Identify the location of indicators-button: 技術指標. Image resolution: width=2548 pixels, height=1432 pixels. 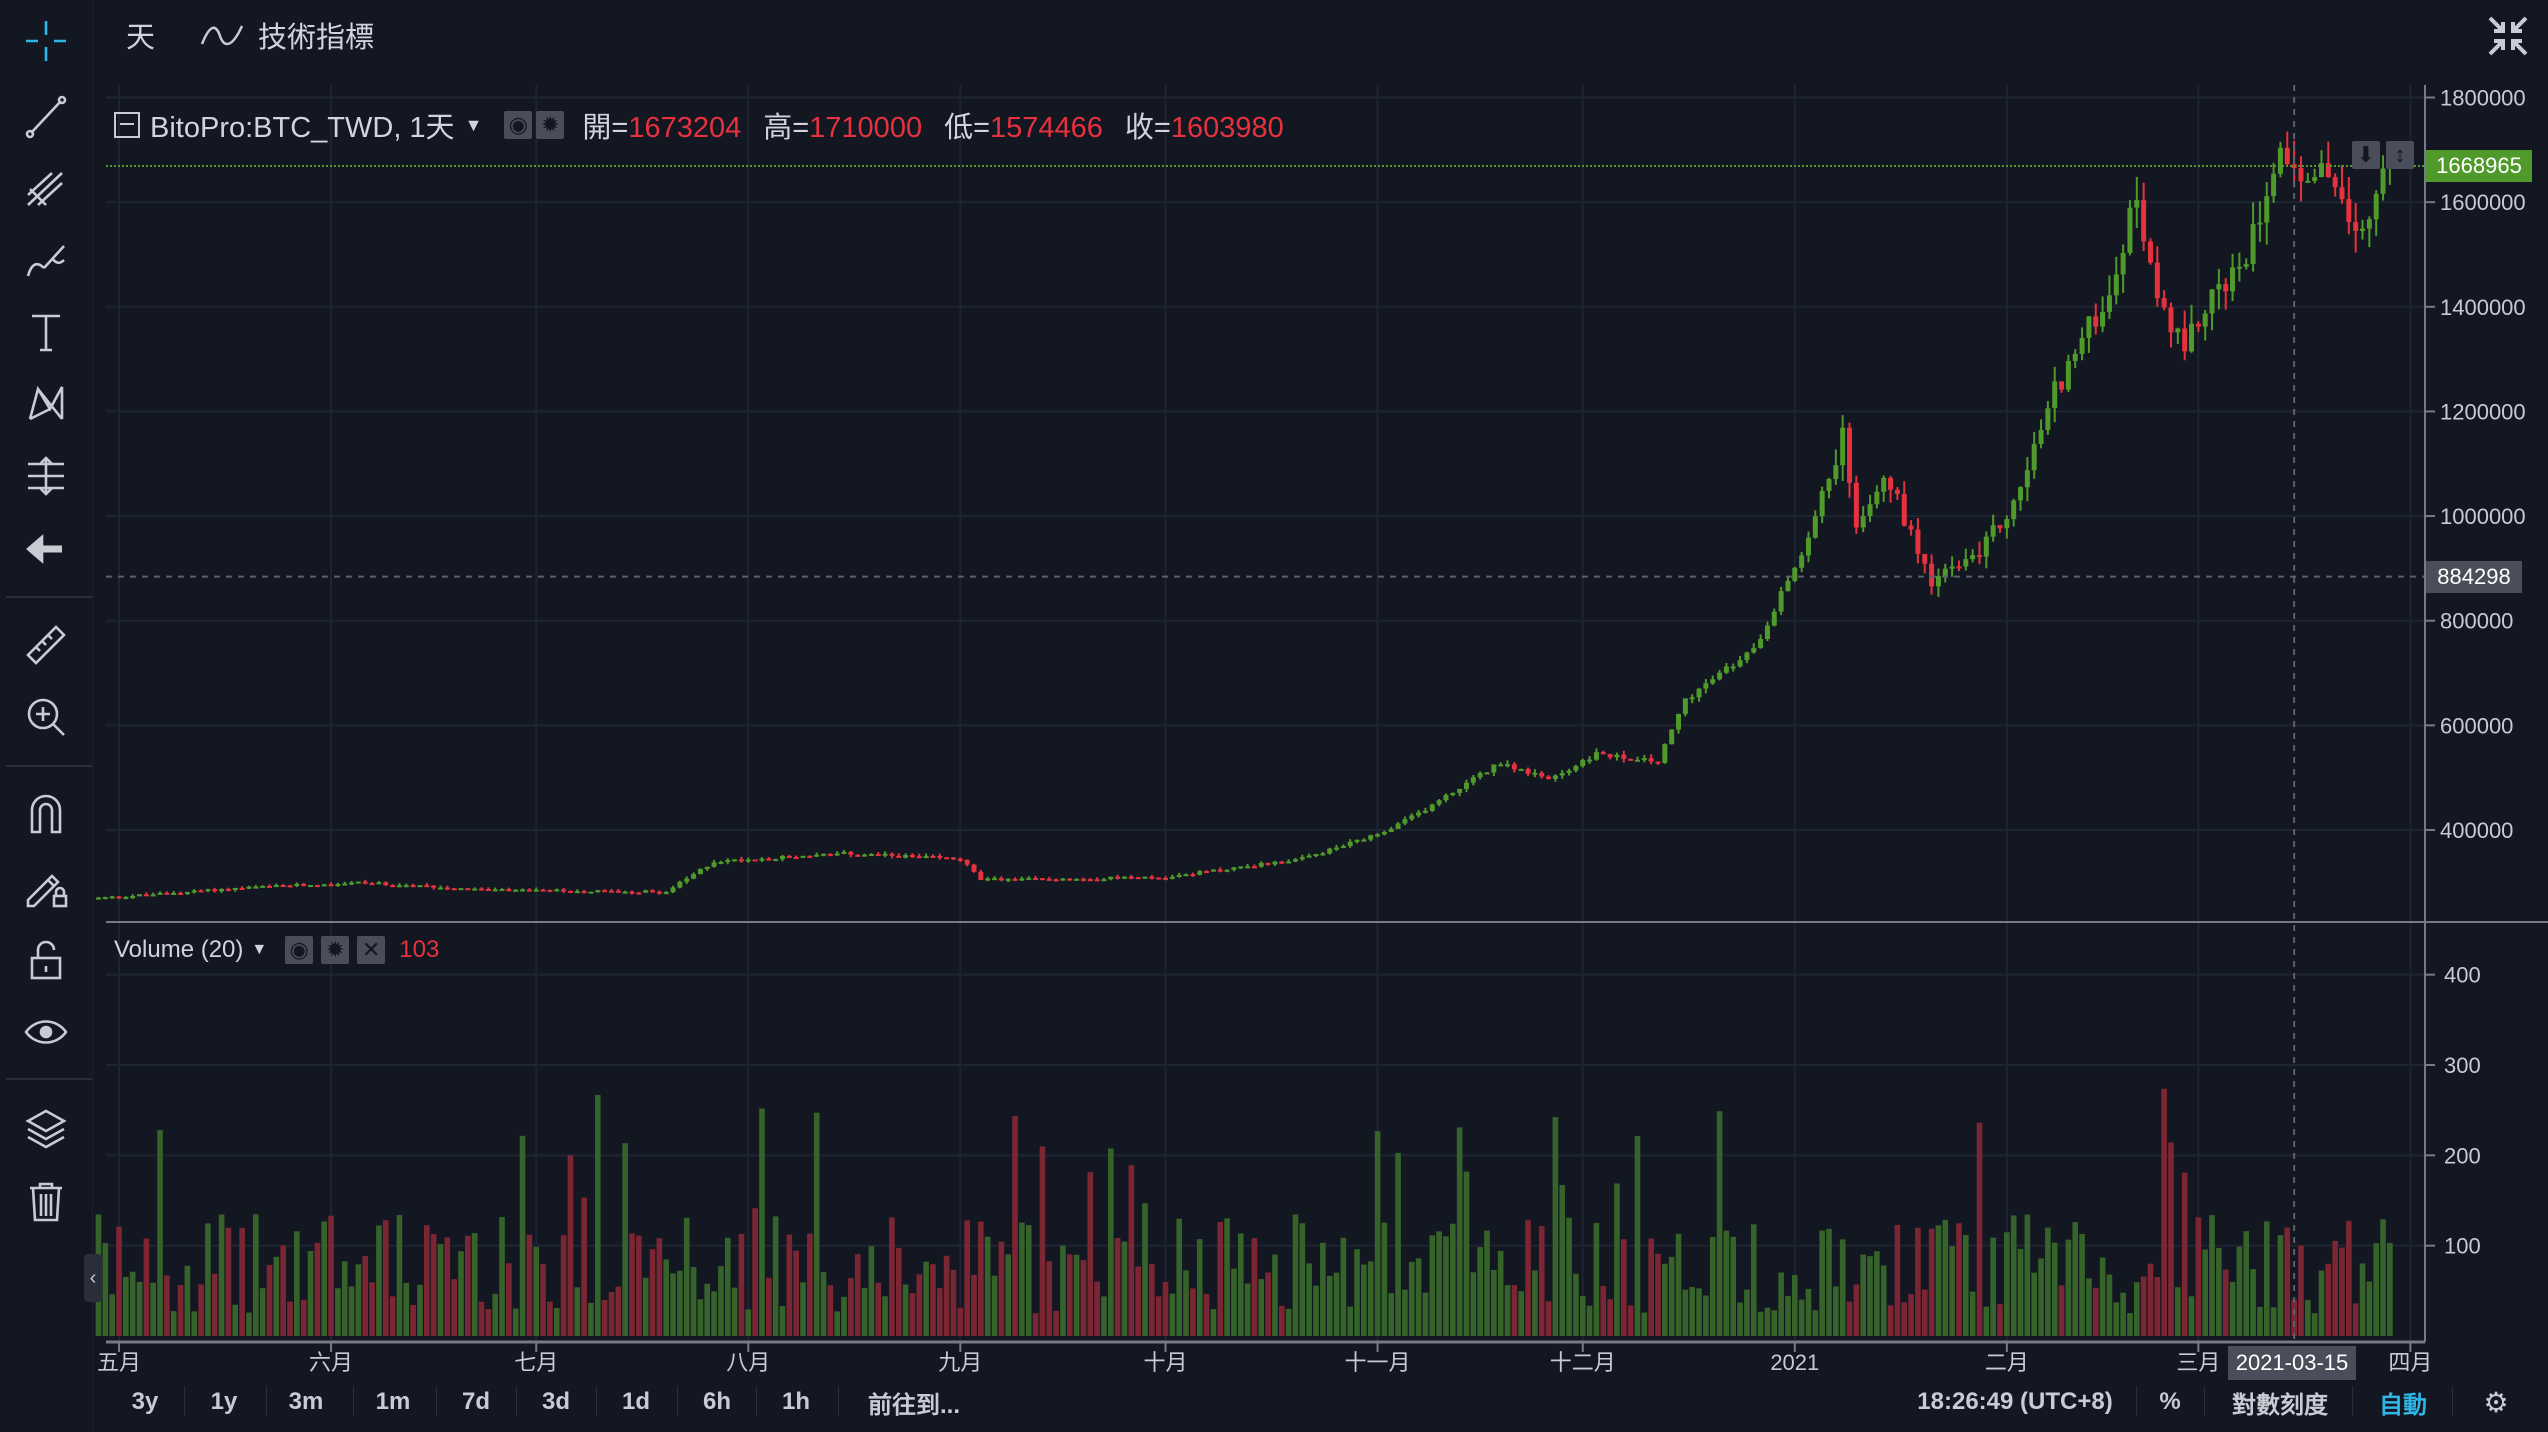
(287, 35).